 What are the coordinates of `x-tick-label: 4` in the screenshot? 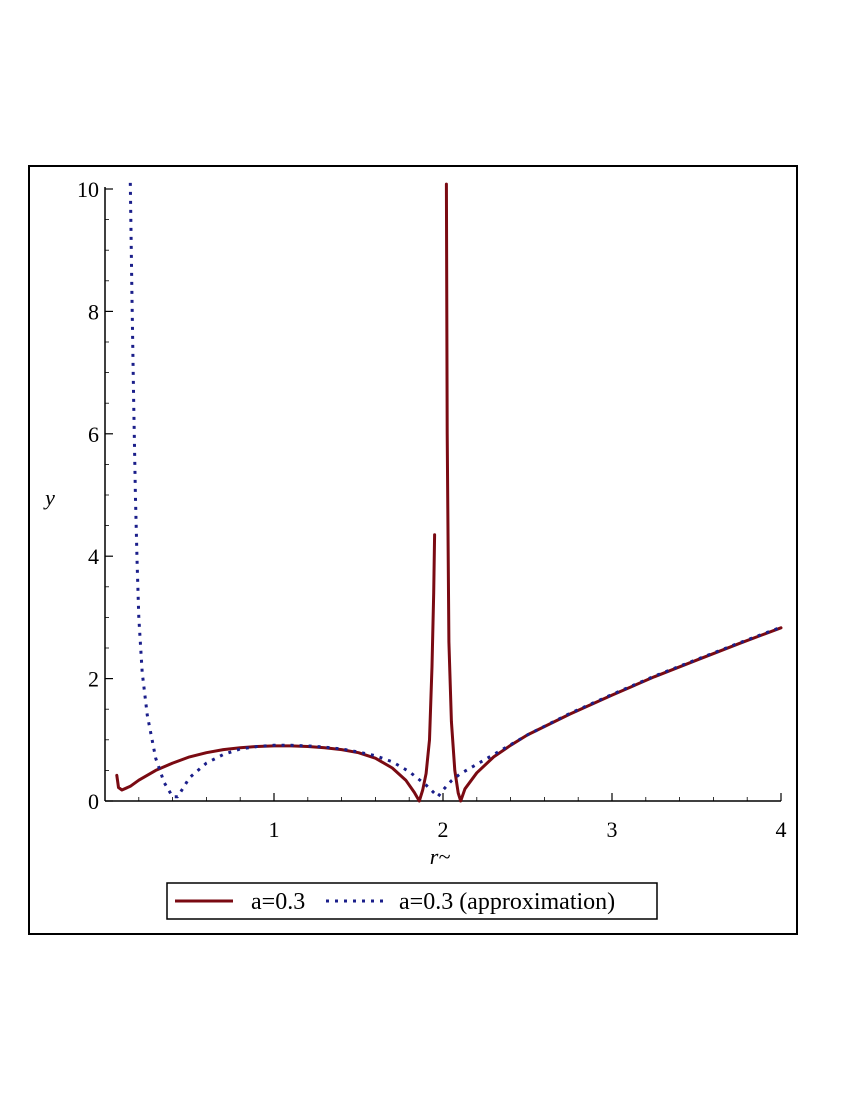 It's located at (781, 829).